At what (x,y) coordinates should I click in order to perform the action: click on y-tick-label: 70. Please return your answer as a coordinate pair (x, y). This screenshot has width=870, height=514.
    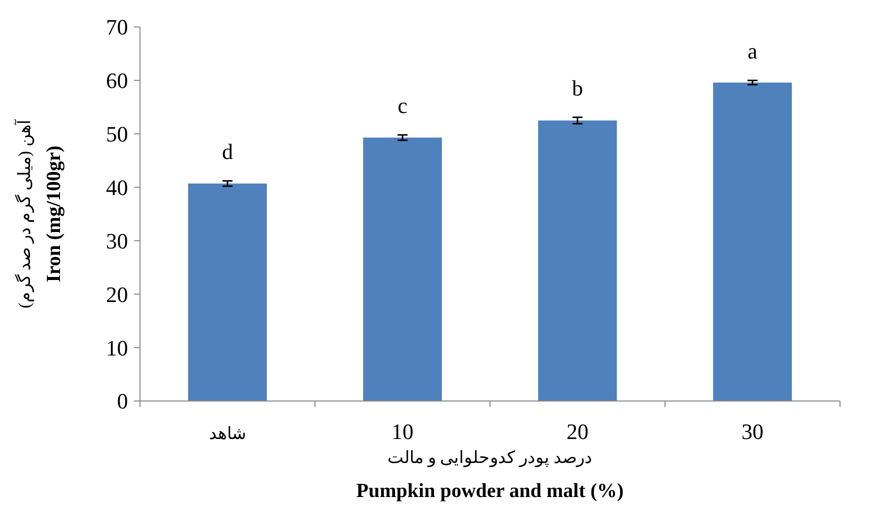
    Looking at the image, I should click on (117, 27).